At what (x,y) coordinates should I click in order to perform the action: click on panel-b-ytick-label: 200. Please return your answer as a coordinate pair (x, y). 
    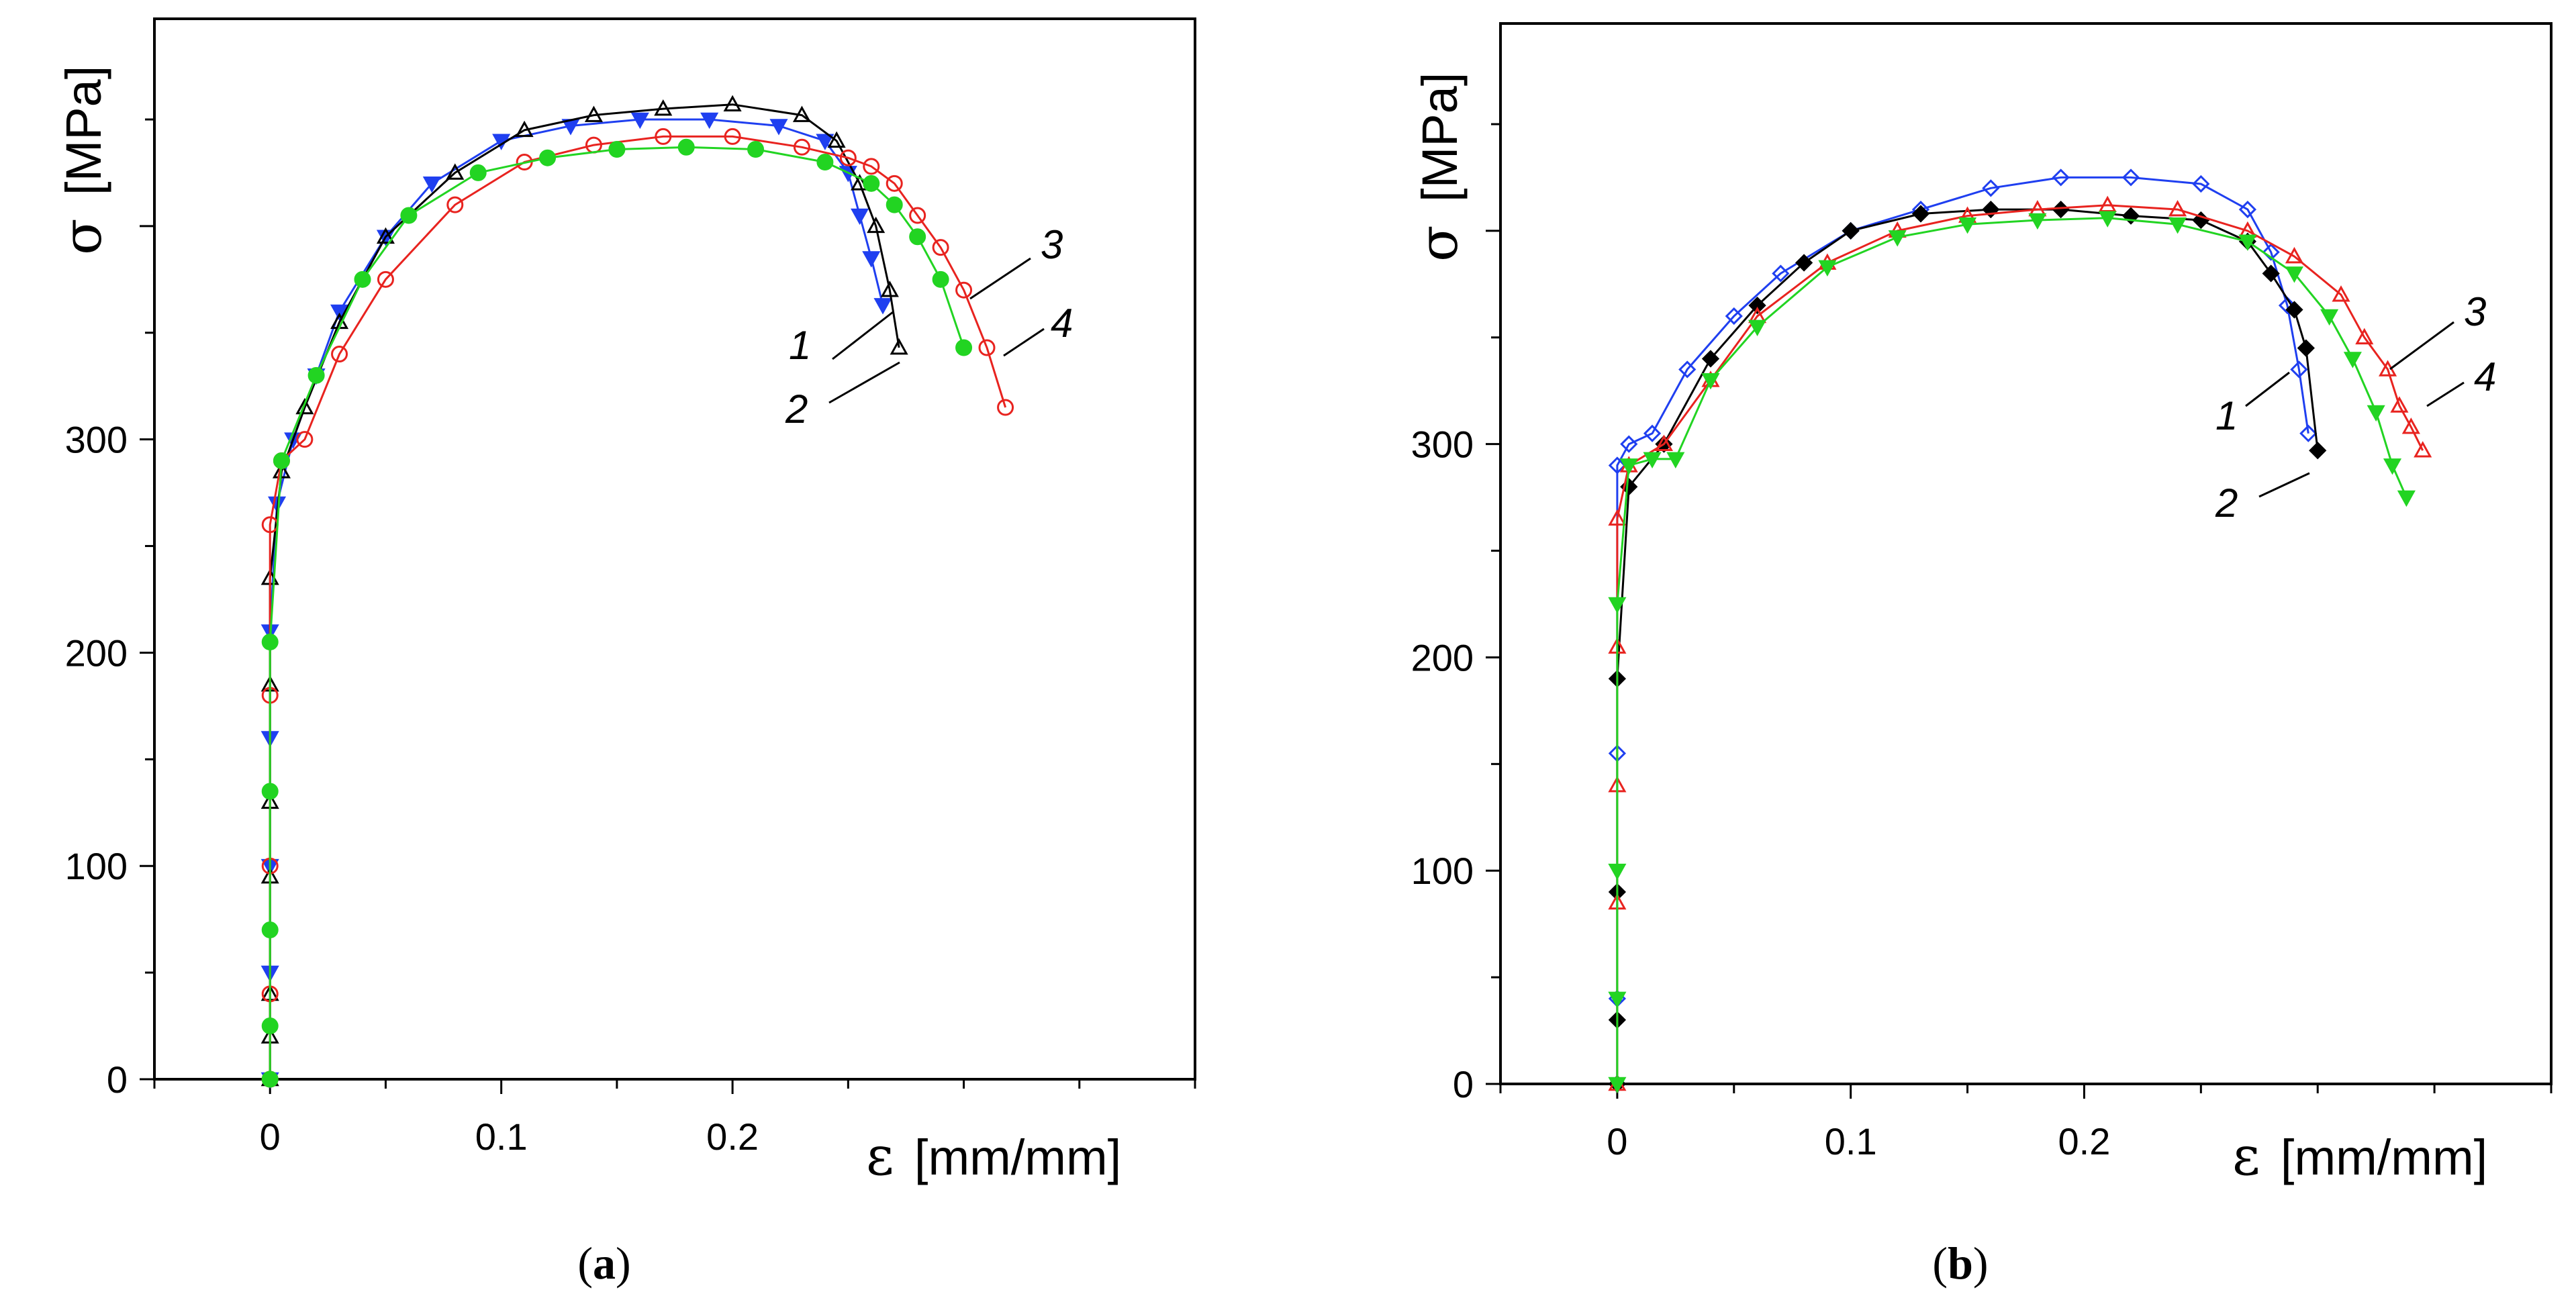
    Looking at the image, I should click on (1443, 657).